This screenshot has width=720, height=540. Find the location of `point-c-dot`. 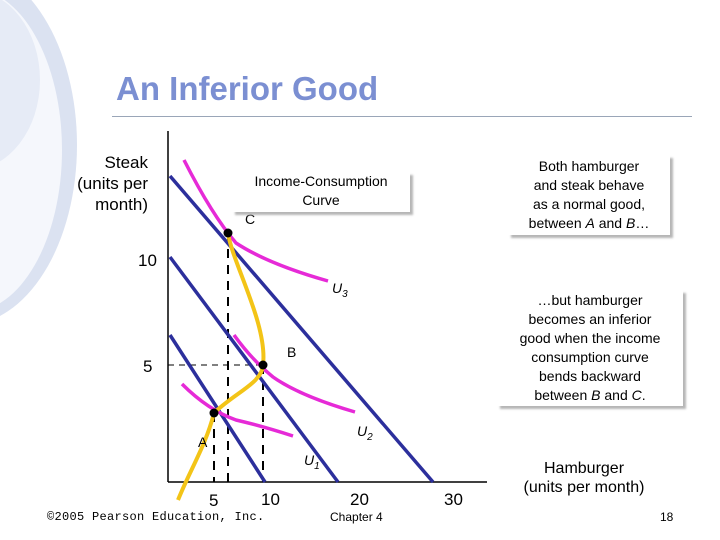

point-c-dot is located at coordinates (228, 233).